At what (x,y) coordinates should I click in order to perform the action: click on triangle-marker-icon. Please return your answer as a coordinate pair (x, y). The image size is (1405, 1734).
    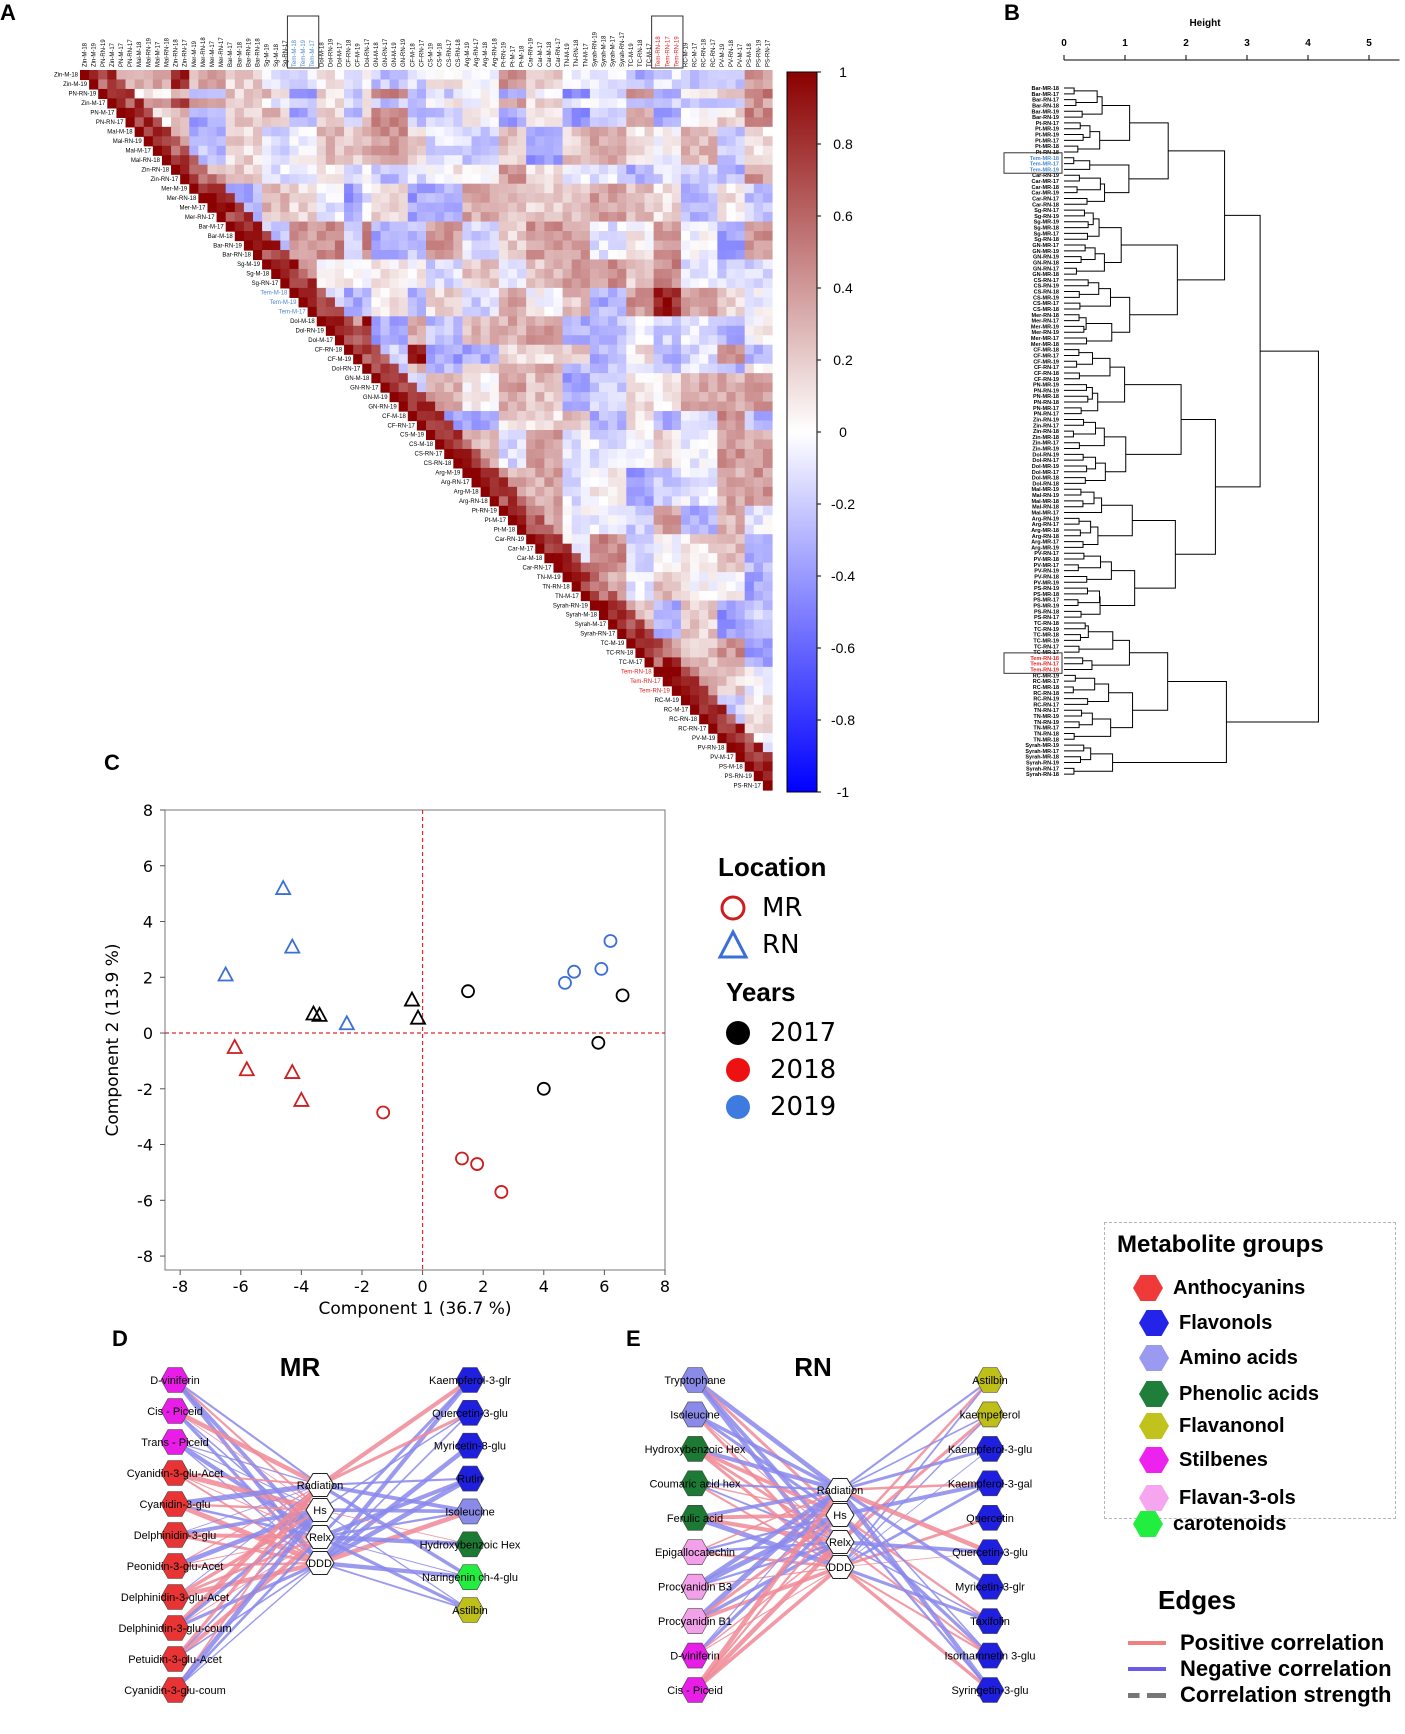
    Looking at the image, I should click on (733, 943).